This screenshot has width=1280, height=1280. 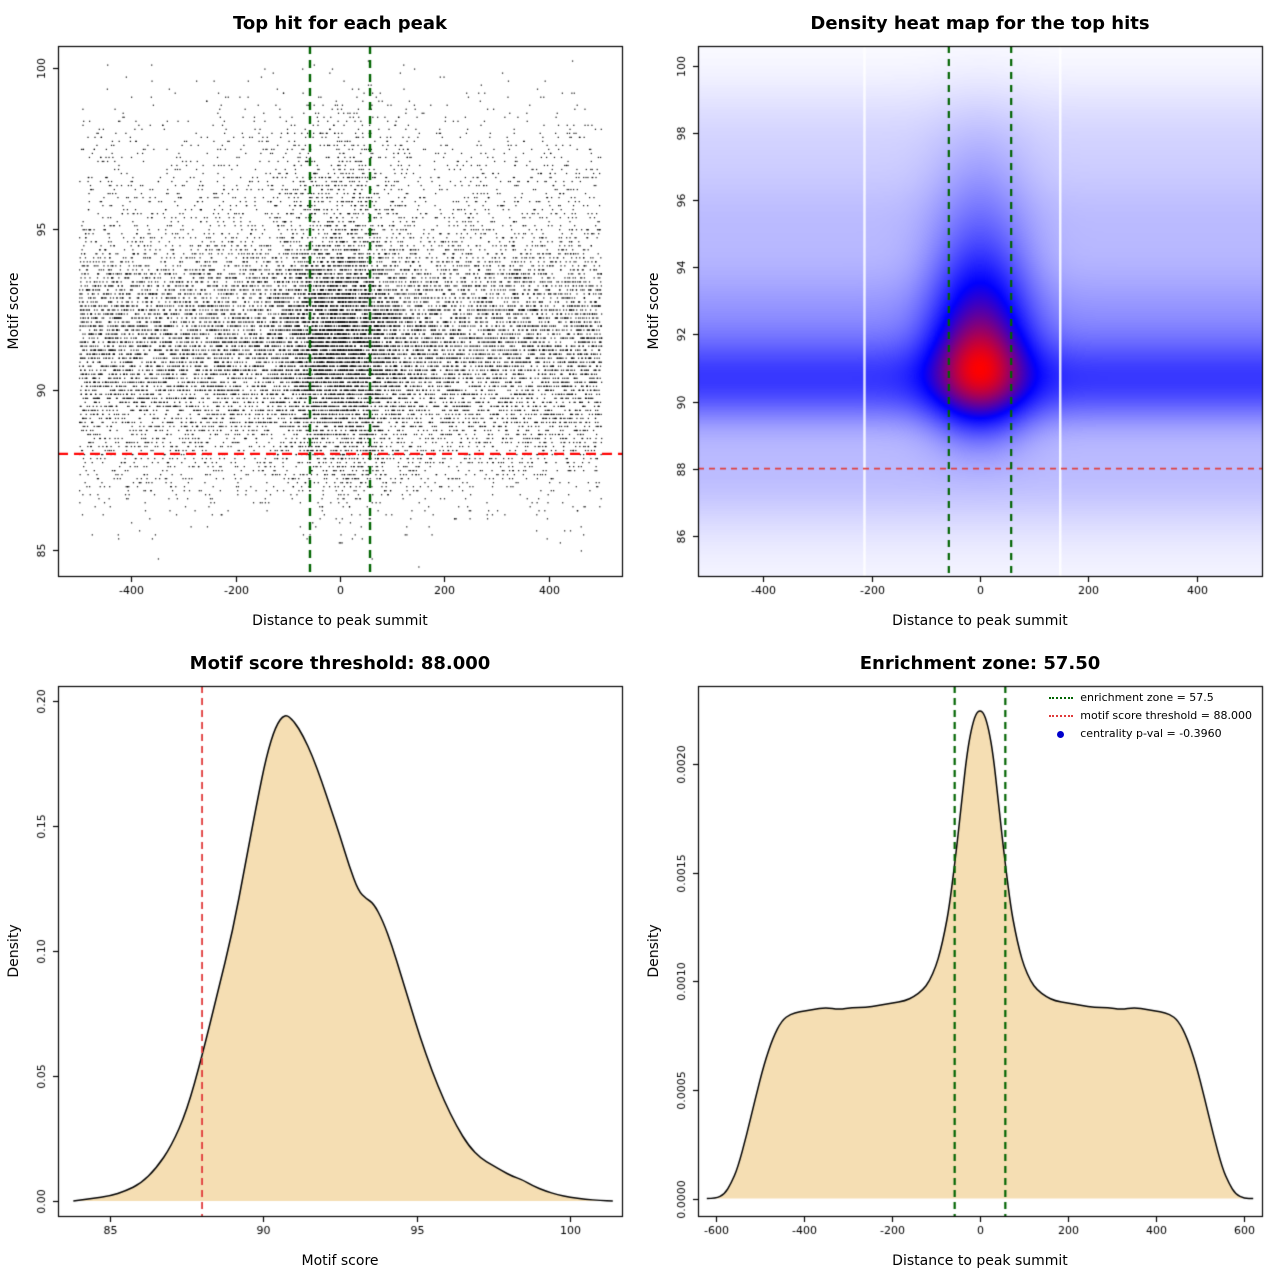 I want to click on panel-title: Motif score threshold: 88.000, so click(x=340, y=663).